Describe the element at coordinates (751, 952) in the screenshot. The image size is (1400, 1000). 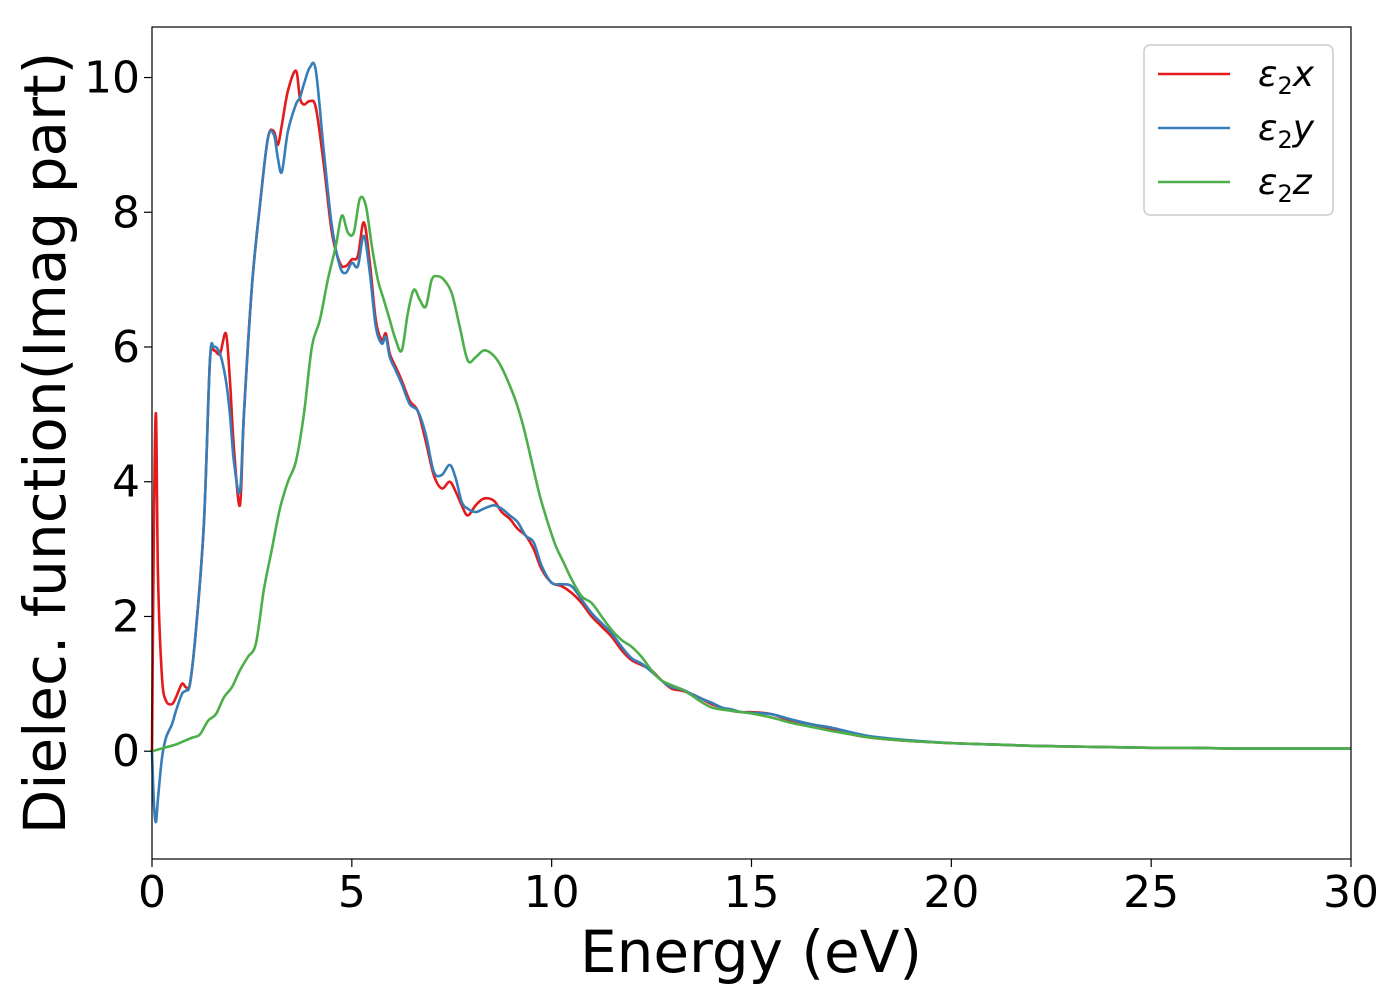
I see `x-axis-title: Energy (eV)` at that location.